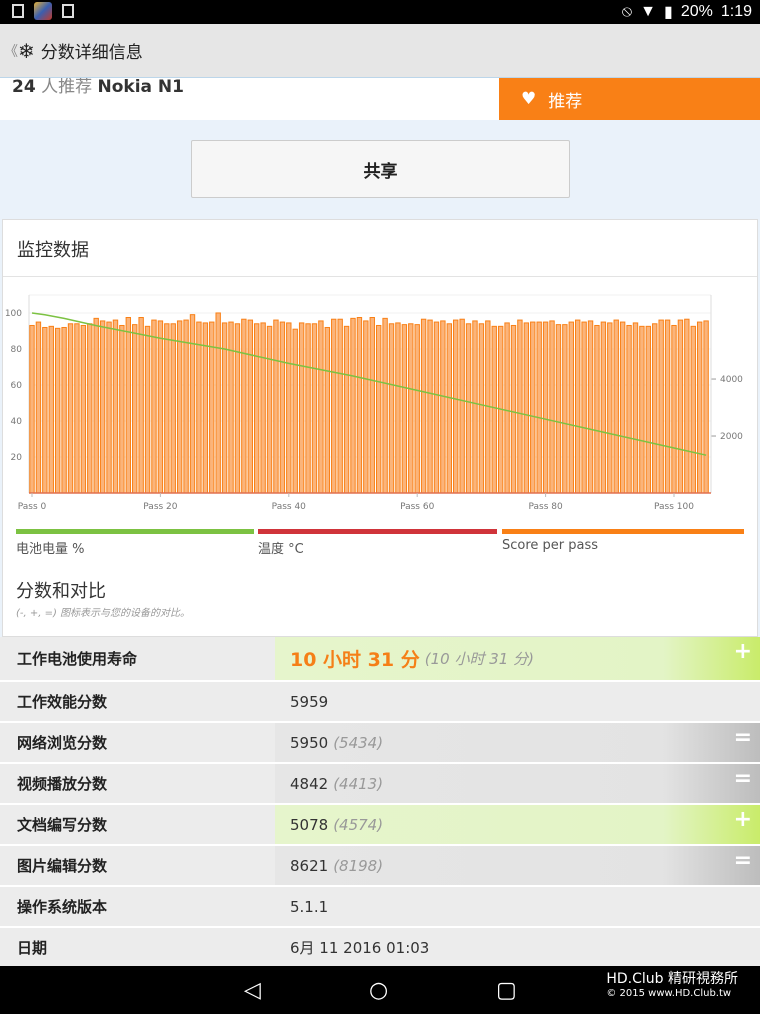 The image size is (760, 1014). What do you see at coordinates (672, 979) in the screenshot?
I see `watermark-line1: HD.Club 精研視務所` at bounding box center [672, 979].